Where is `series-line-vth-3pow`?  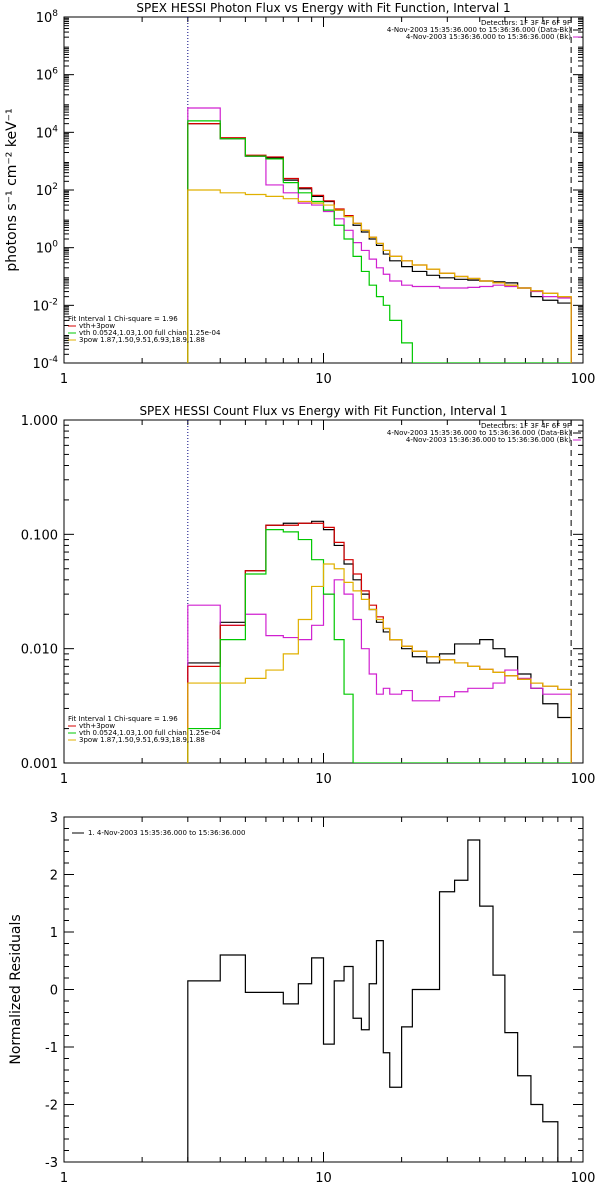
series-line-vth-3pow is located at coordinates (379, 642).